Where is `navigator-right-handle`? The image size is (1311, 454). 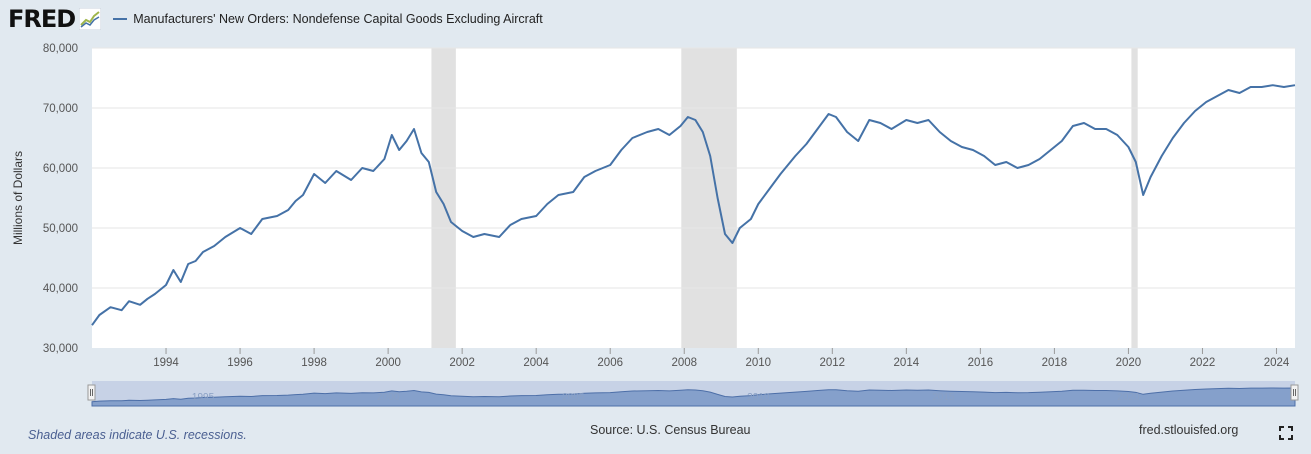
navigator-right-handle is located at coordinates (1294, 392).